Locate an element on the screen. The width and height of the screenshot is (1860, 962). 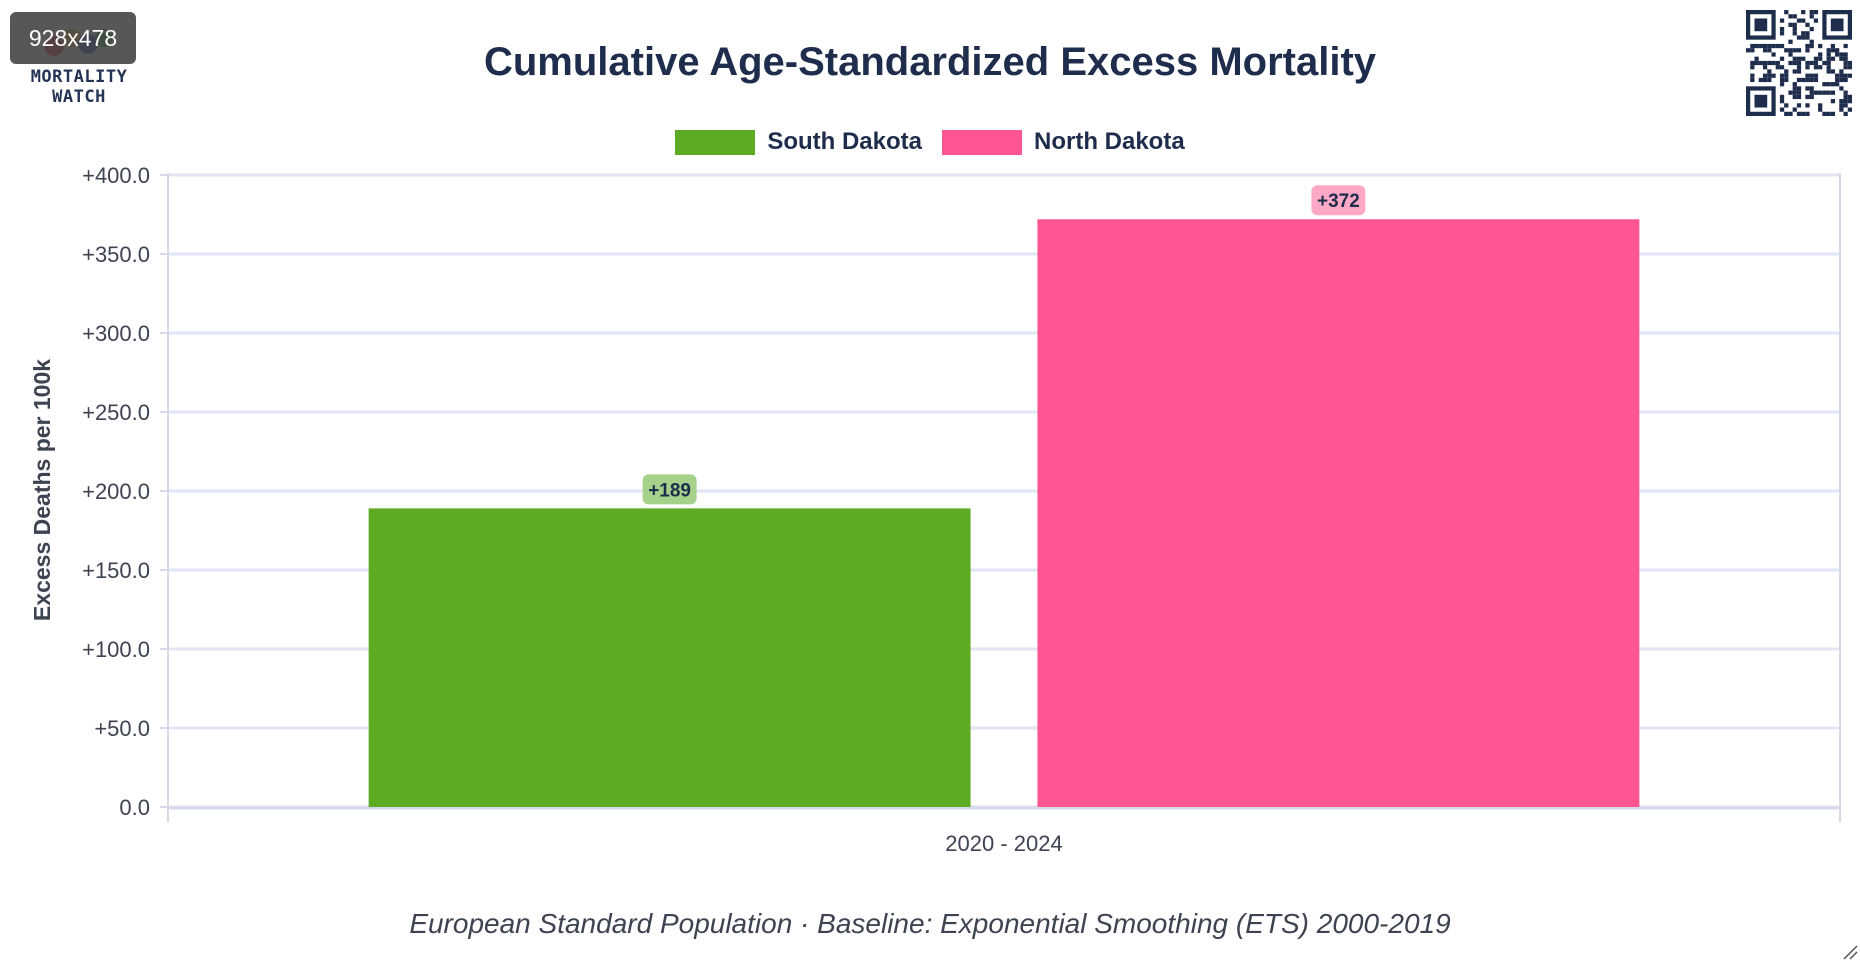
x-tick-label: 2020 - 2024 is located at coordinates (1003, 843).